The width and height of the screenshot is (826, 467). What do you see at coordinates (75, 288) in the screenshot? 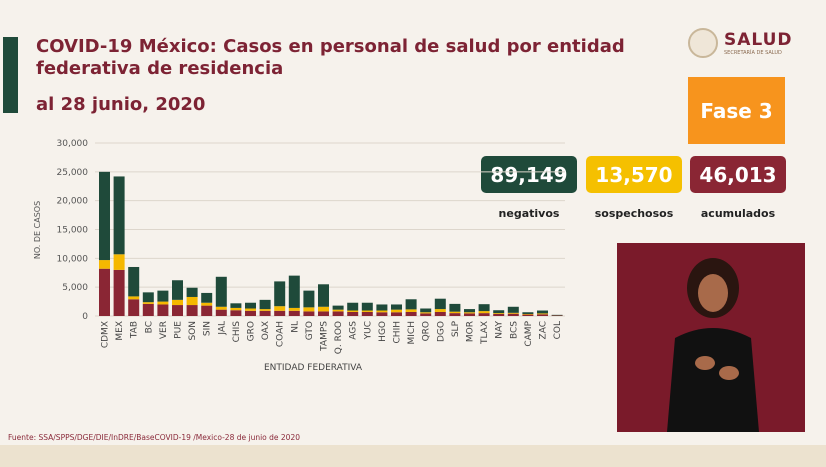
I see `y-tick-label: 5,000` at bounding box center [75, 288].